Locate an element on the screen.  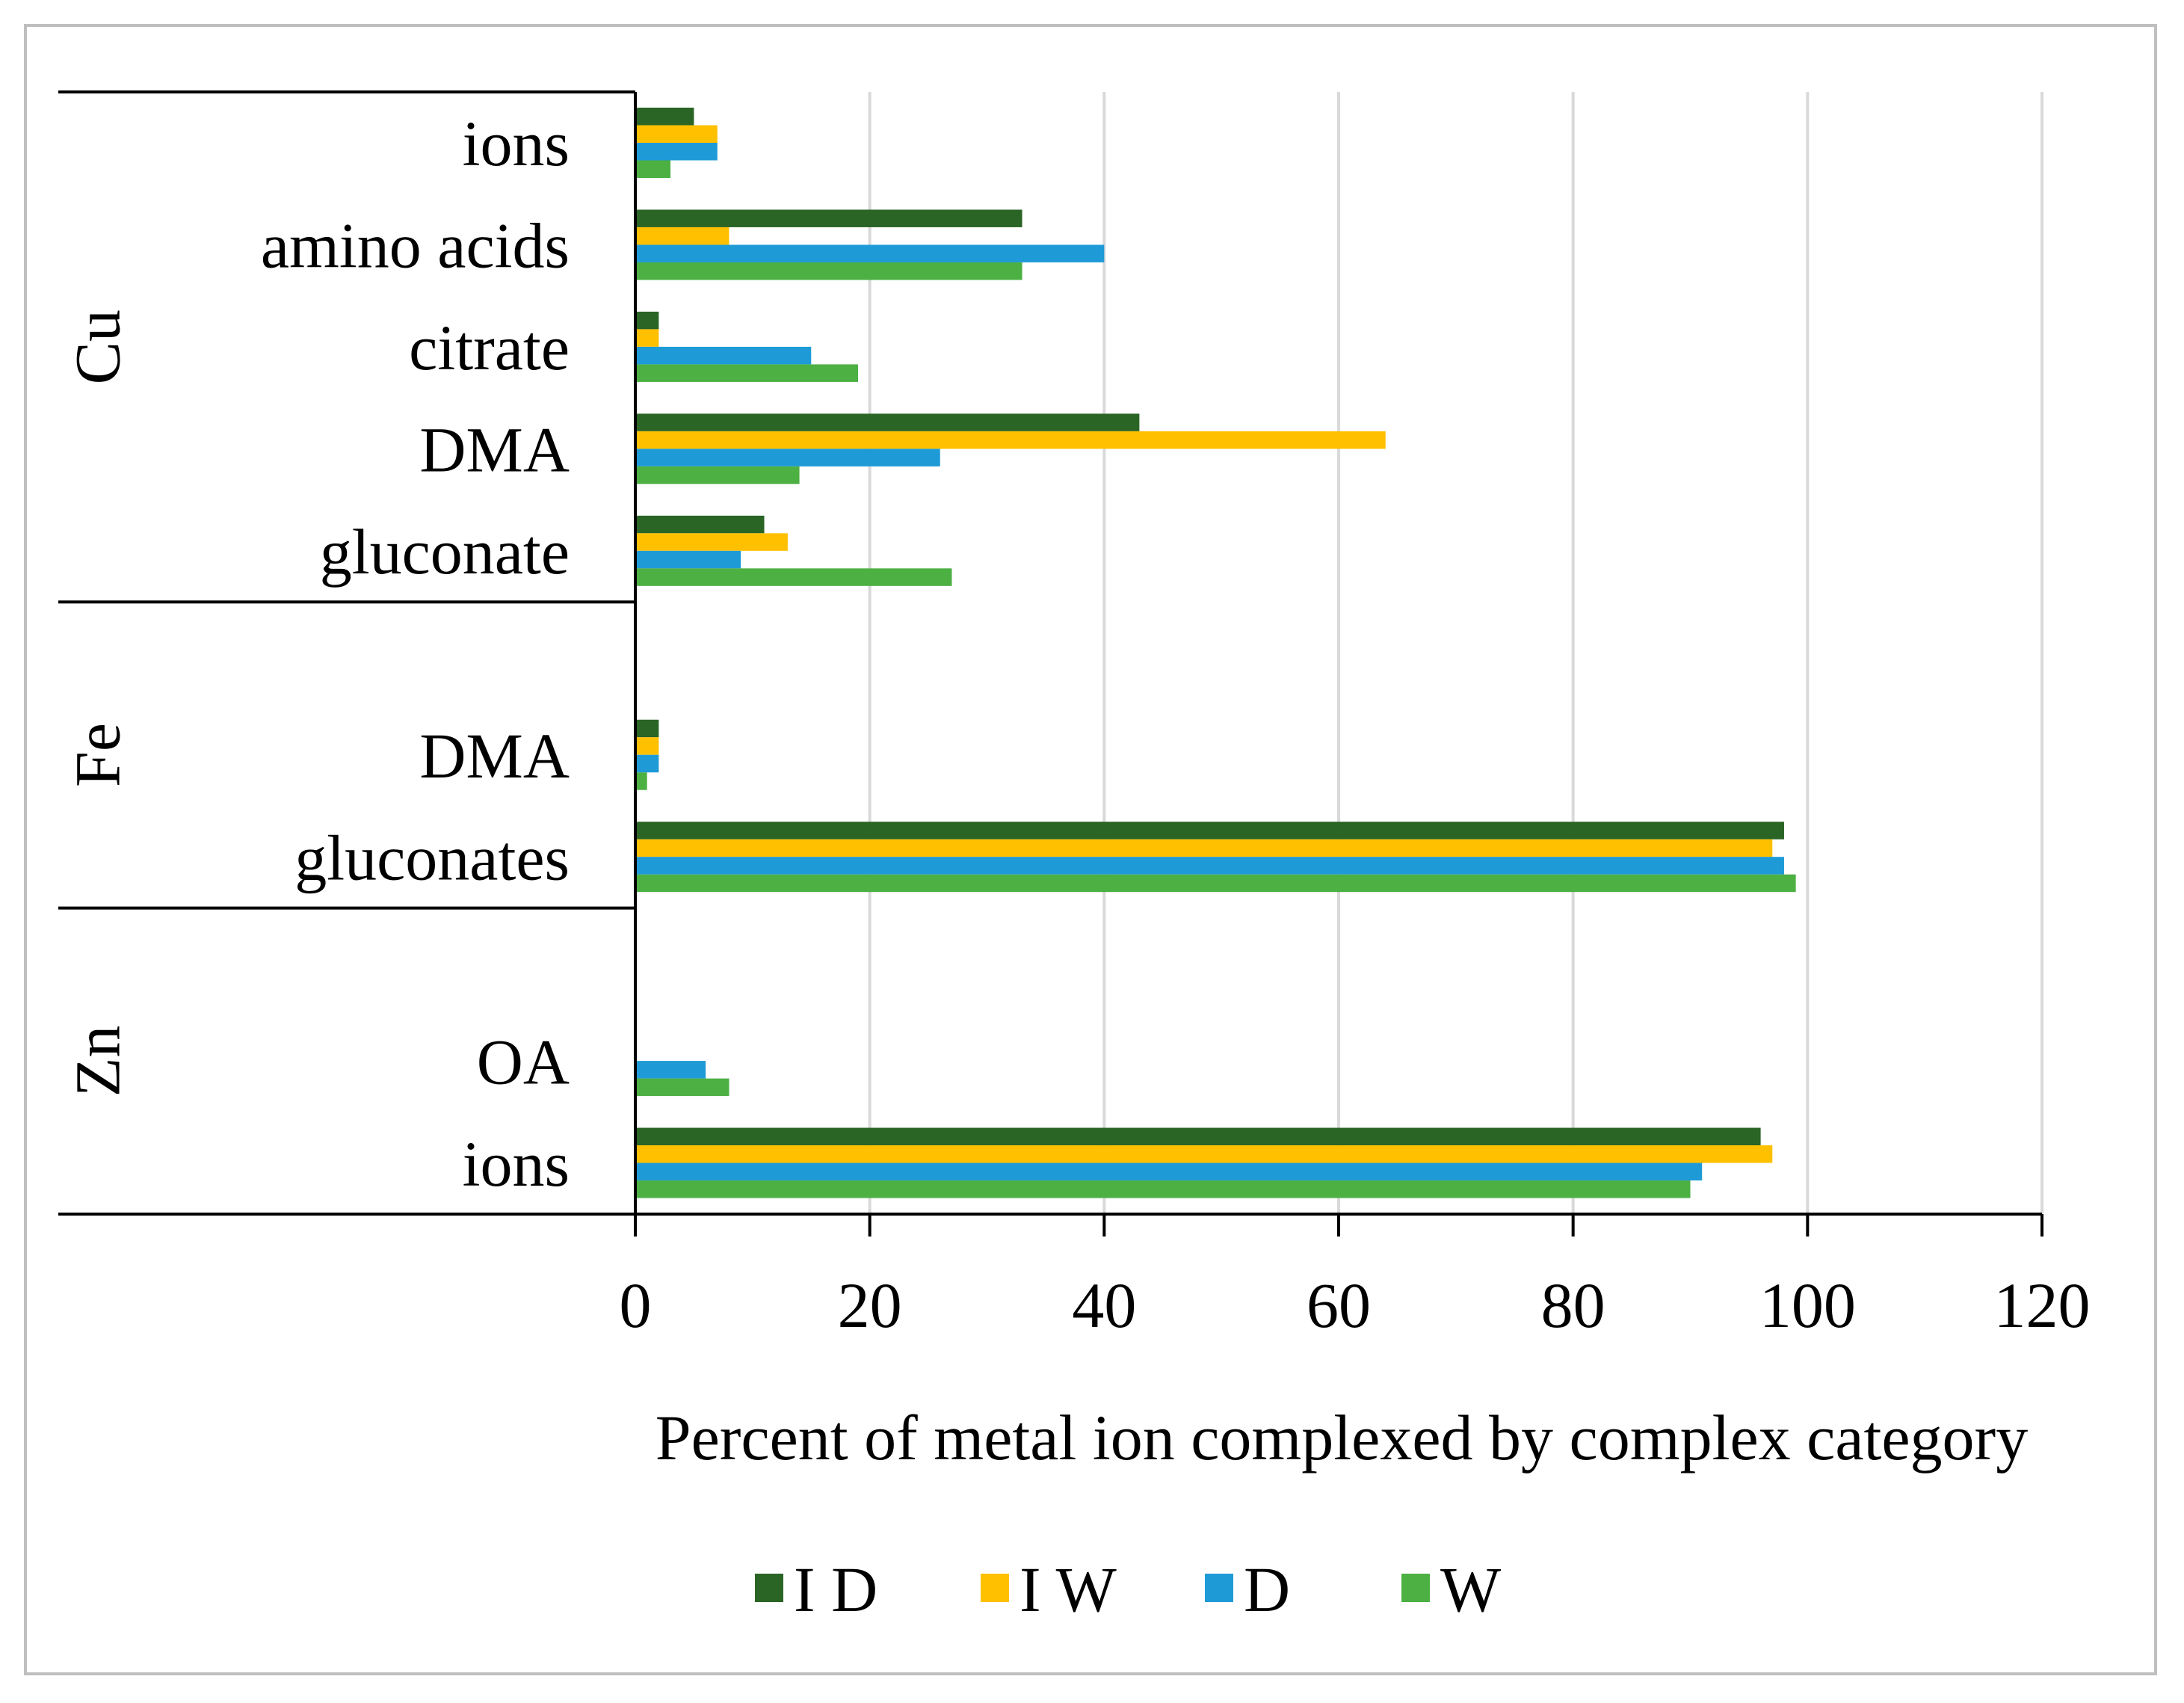
bar-w-cu-amino-acids is located at coordinates (828, 271).